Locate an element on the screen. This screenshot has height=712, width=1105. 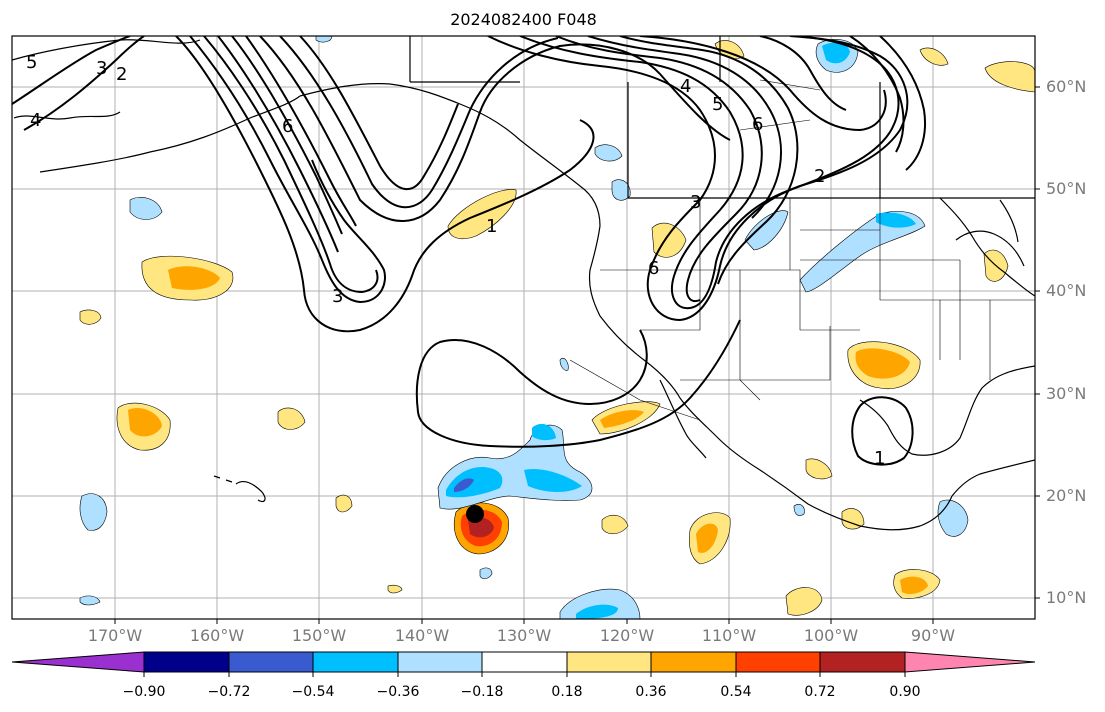
lon-label: 110°W is located at coordinates (729, 635).